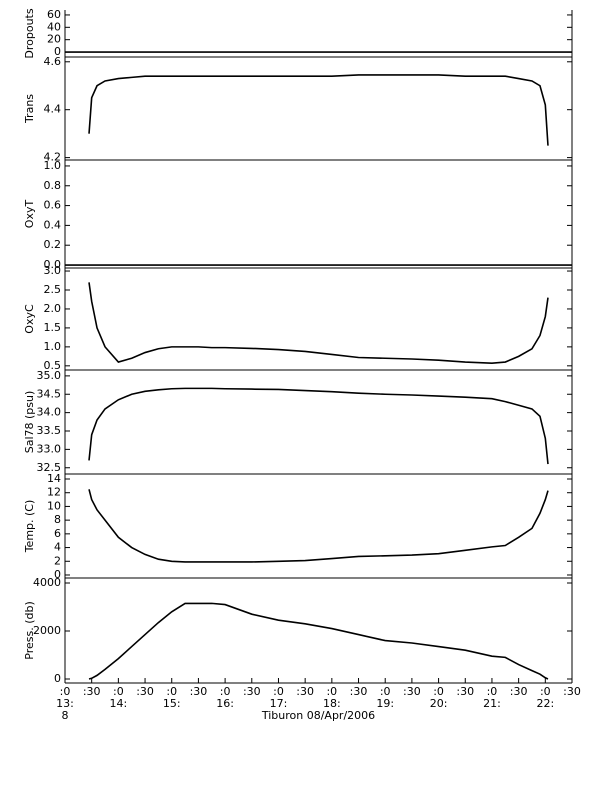  Describe the element at coordinates (53, 224) in the screenshot. I see `y-tick-label: 0.4` at that location.